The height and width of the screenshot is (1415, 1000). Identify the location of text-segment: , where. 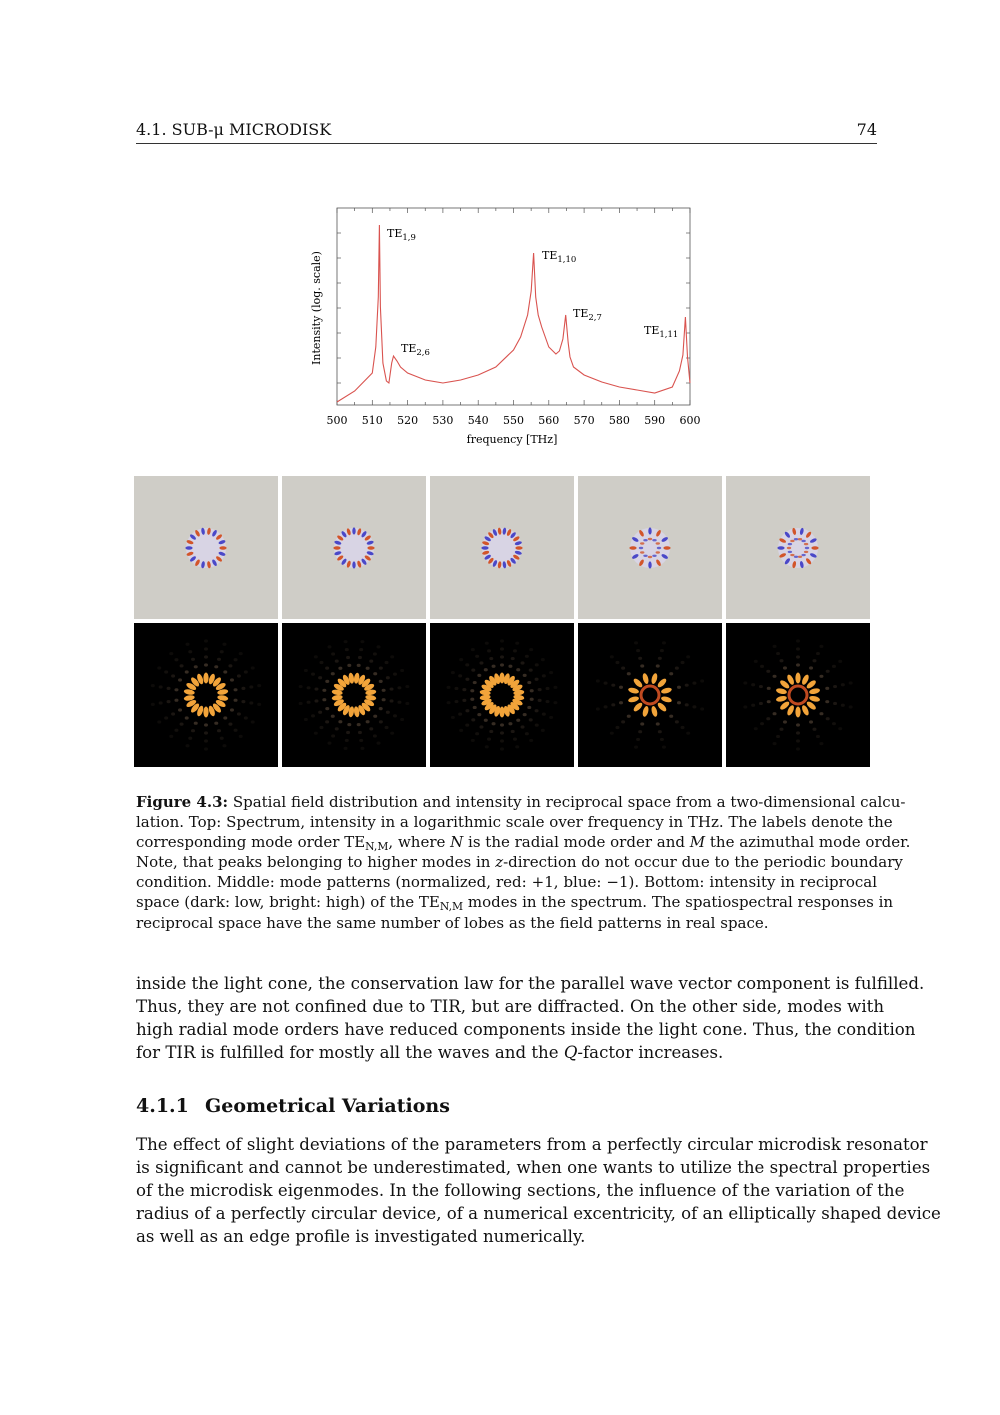
(419, 842).